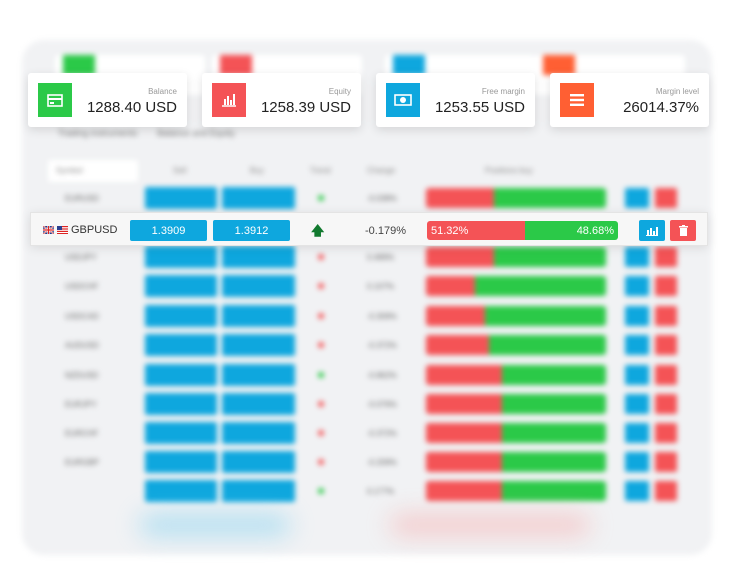 This screenshot has width=733, height=569. I want to click on balance-label: Balance, so click(162, 91).